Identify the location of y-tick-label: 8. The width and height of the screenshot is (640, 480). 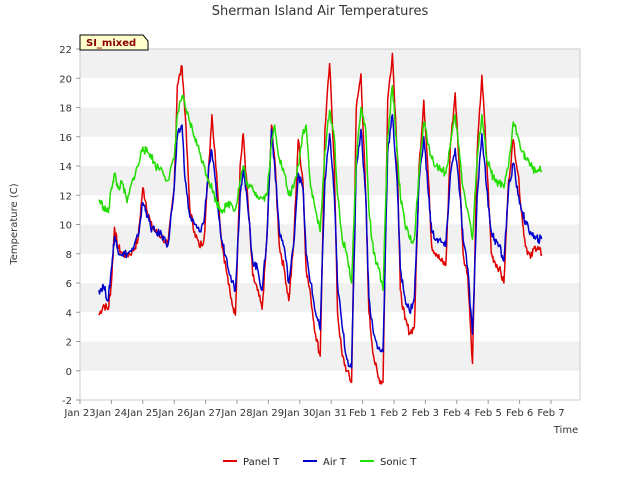
(69, 255).